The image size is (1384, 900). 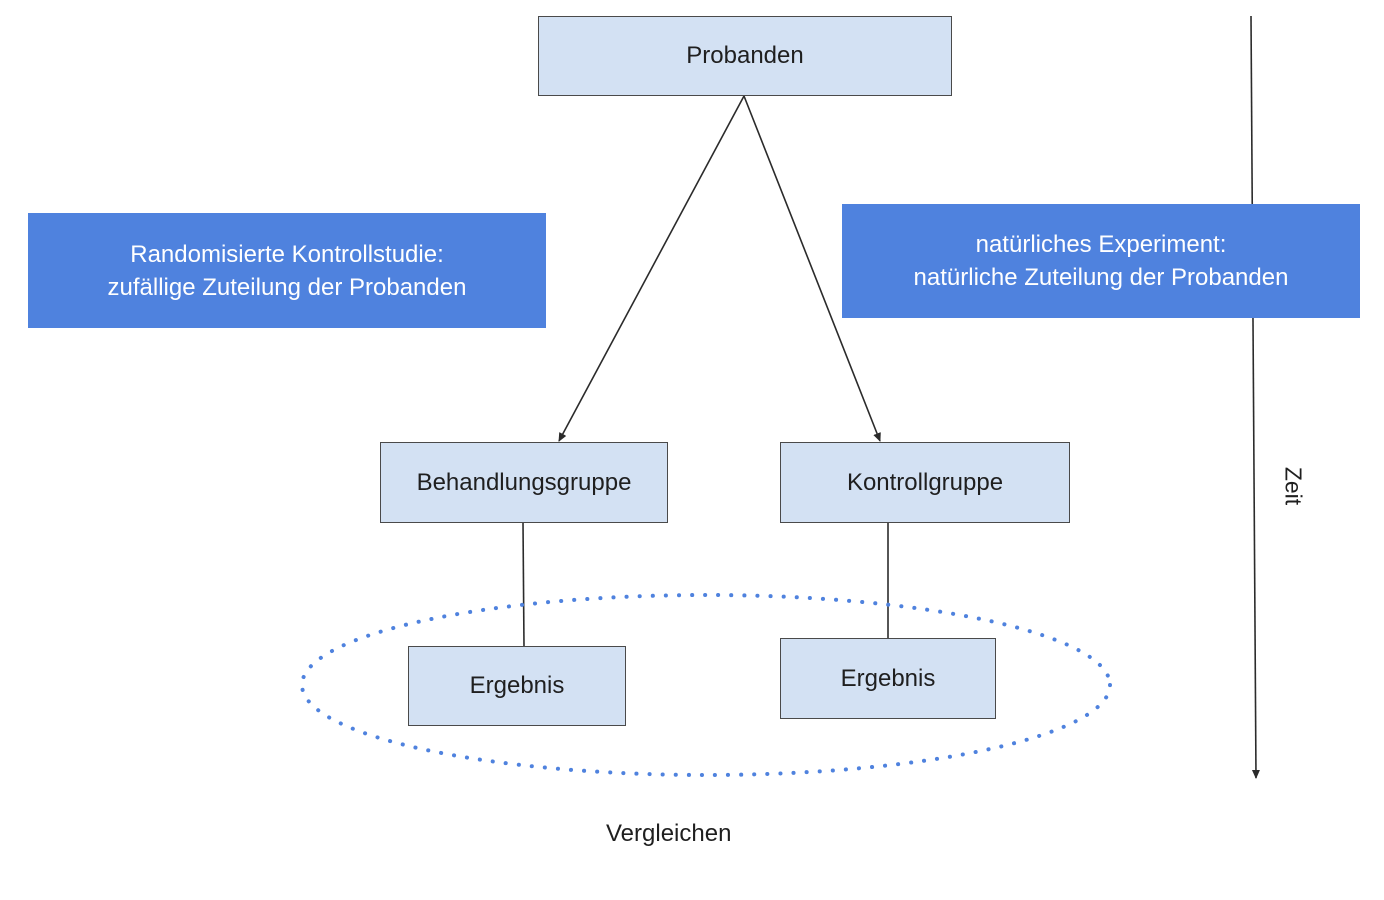 I want to click on comparison-ellipse, so click(x=706, y=685).